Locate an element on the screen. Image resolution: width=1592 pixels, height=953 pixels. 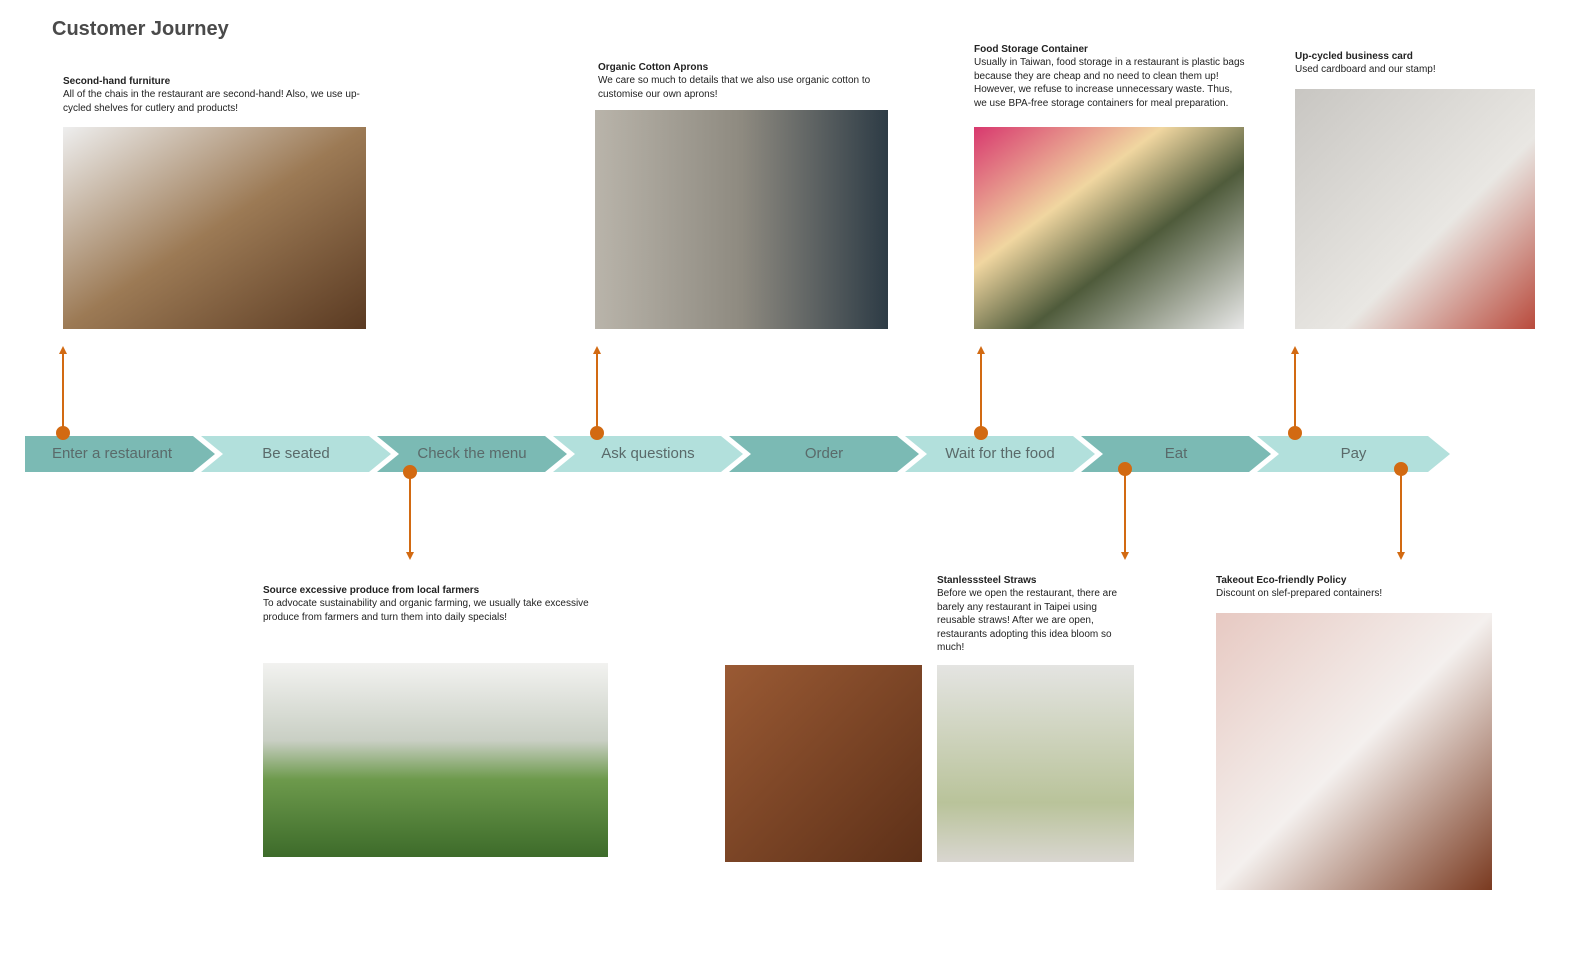
note-title: Food Storage Container is located at coordinates (1031, 49).